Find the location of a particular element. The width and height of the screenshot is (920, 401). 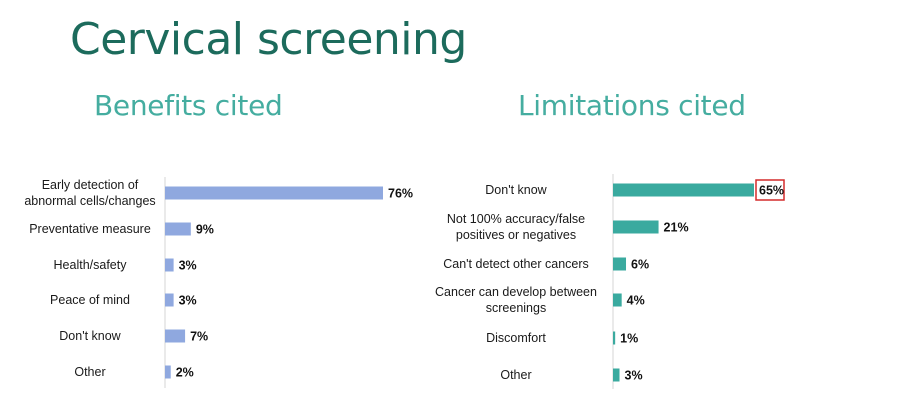

benefits-value-label-2: 9% is located at coordinates (205, 230).